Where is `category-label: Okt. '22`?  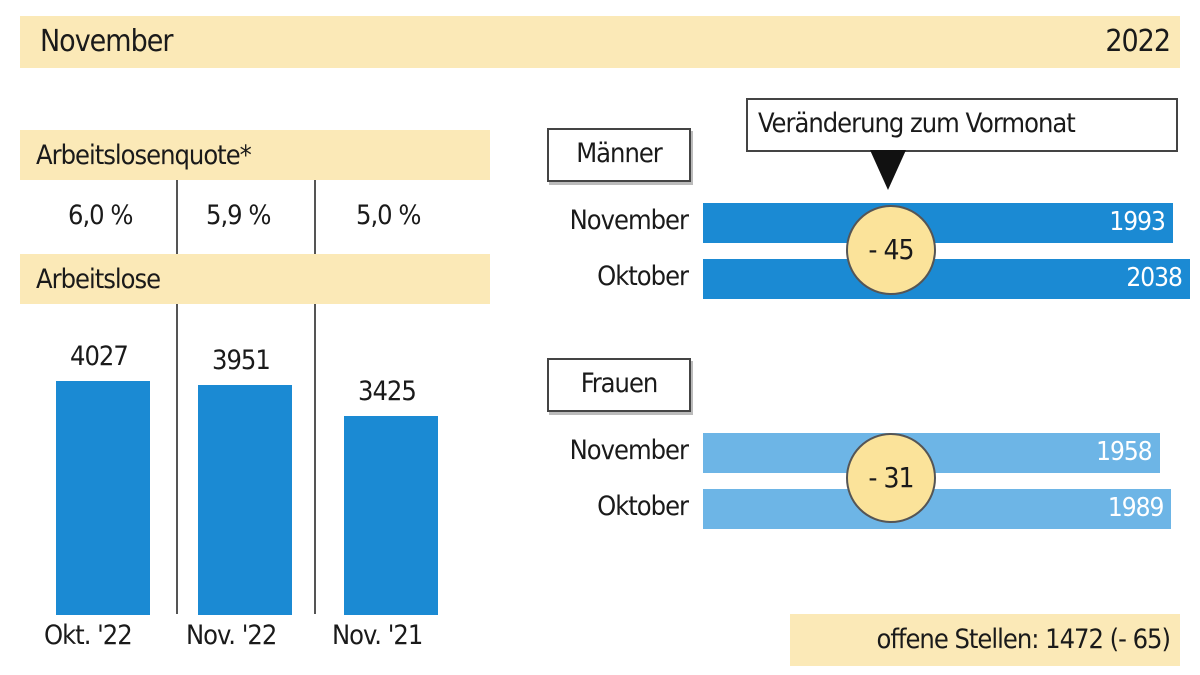
category-label: Okt. '22 is located at coordinates (88, 635).